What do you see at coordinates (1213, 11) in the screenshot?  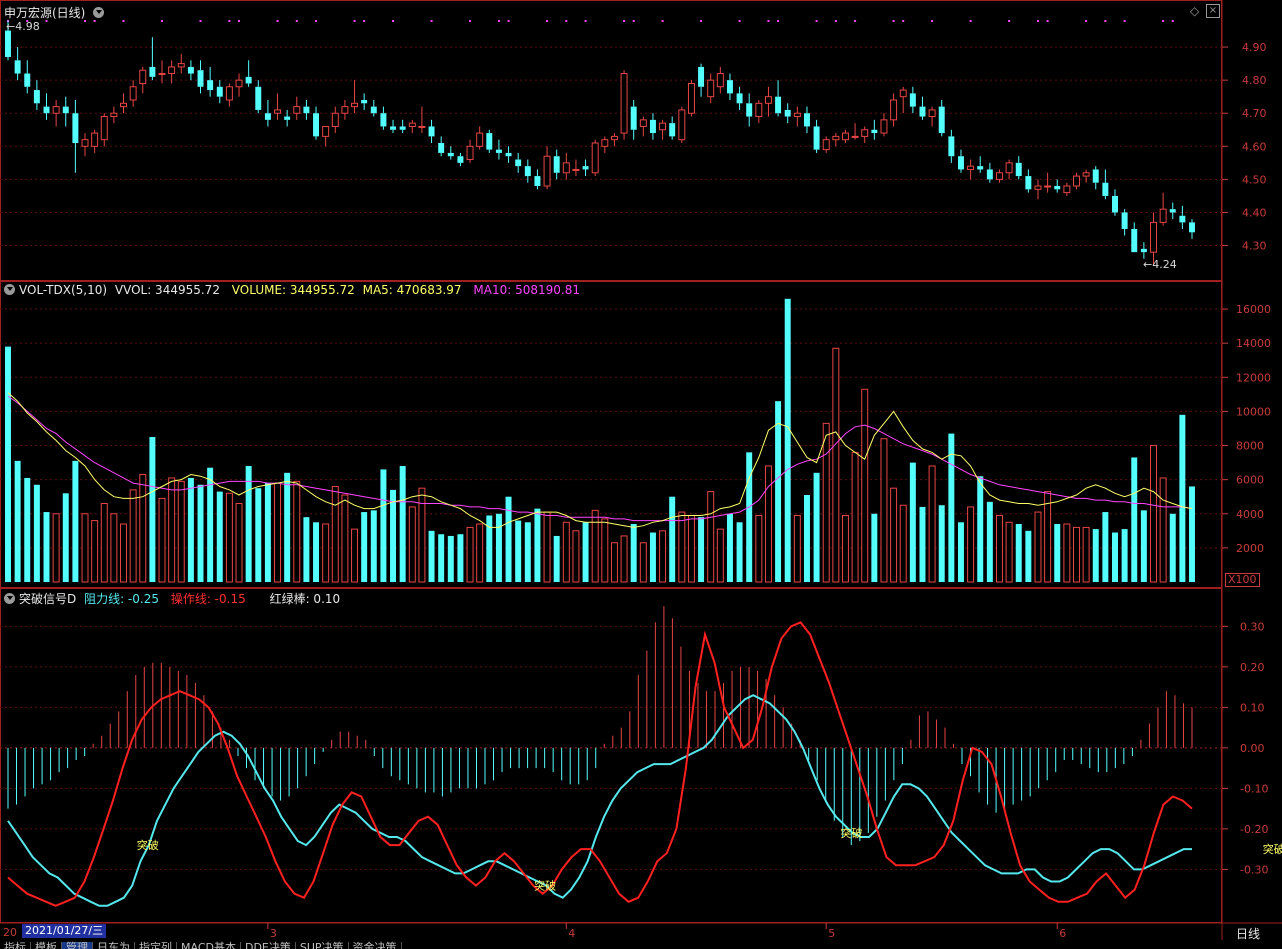 I see `close-icon: ×` at bounding box center [1213, 11].